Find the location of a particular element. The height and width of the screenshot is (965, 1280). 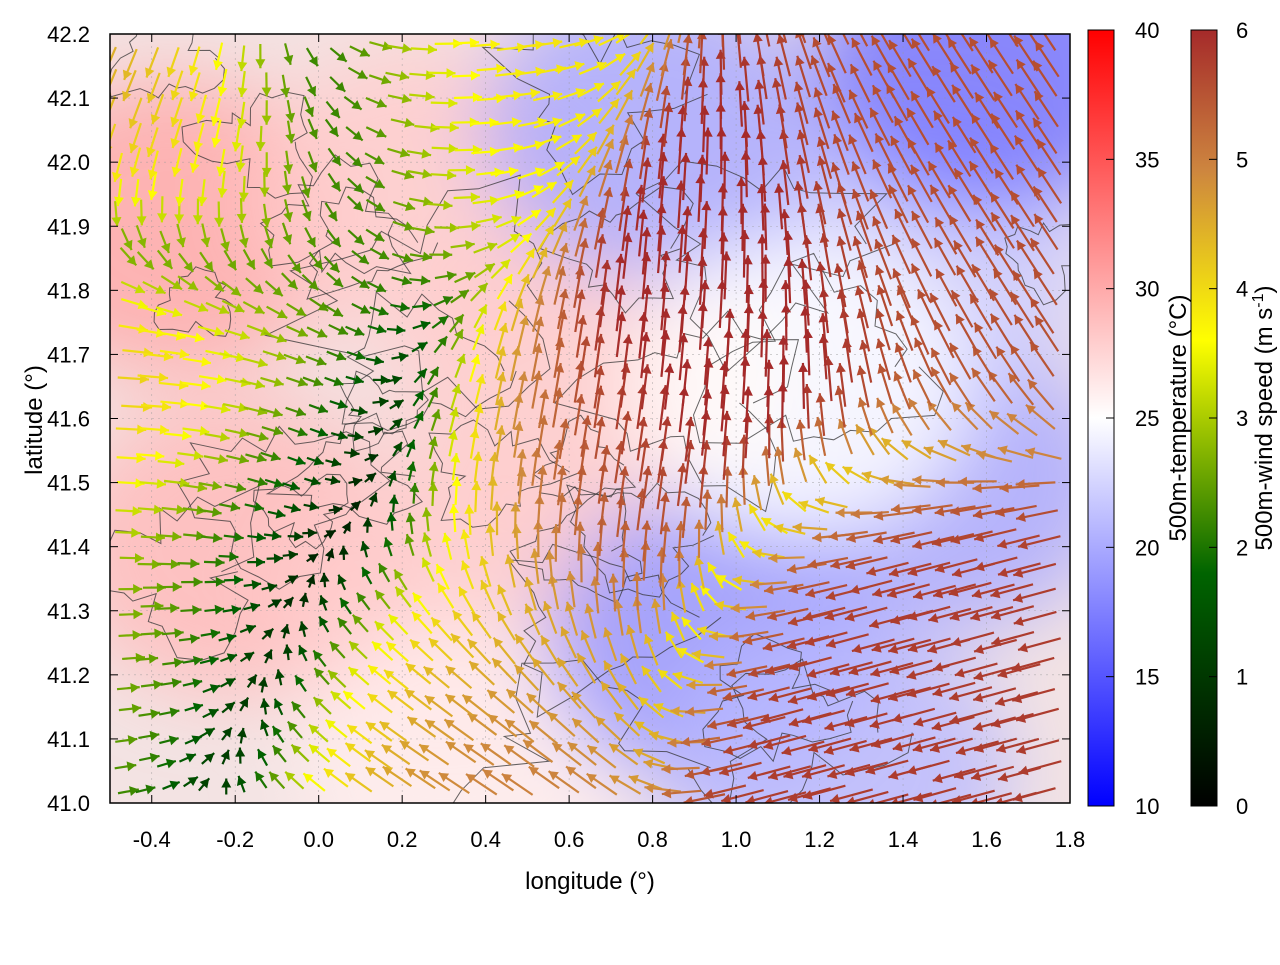

wind-colorbar-tick-label: 4 is located at coordinates (1242, 289).